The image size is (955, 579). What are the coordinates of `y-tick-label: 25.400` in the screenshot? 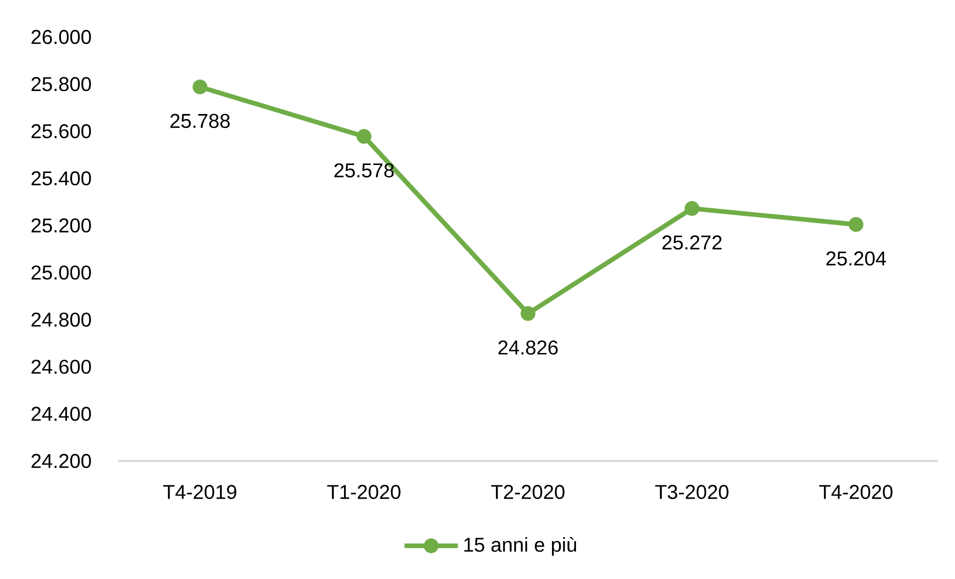 It's located at (61, 178).